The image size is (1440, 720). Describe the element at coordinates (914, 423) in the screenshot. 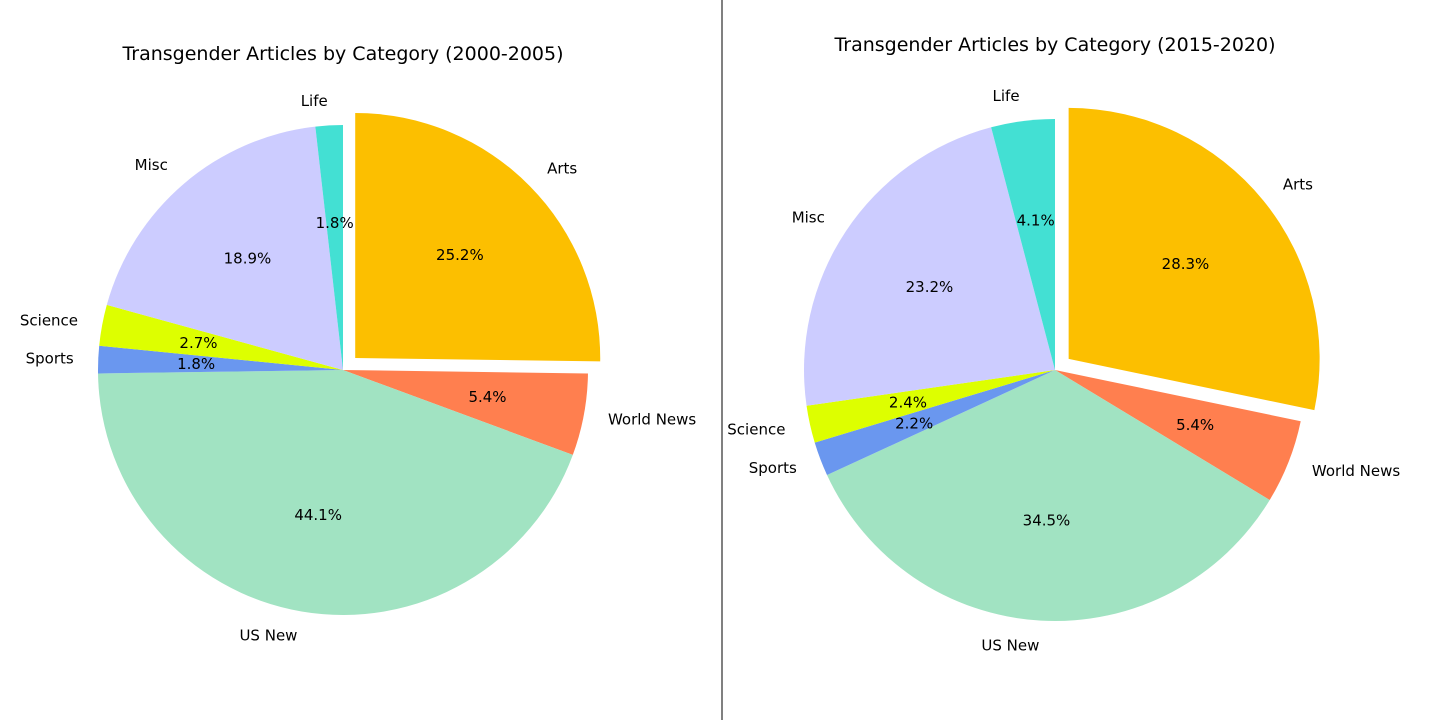

I see `pie-percent-label: 2.2%` at that location.